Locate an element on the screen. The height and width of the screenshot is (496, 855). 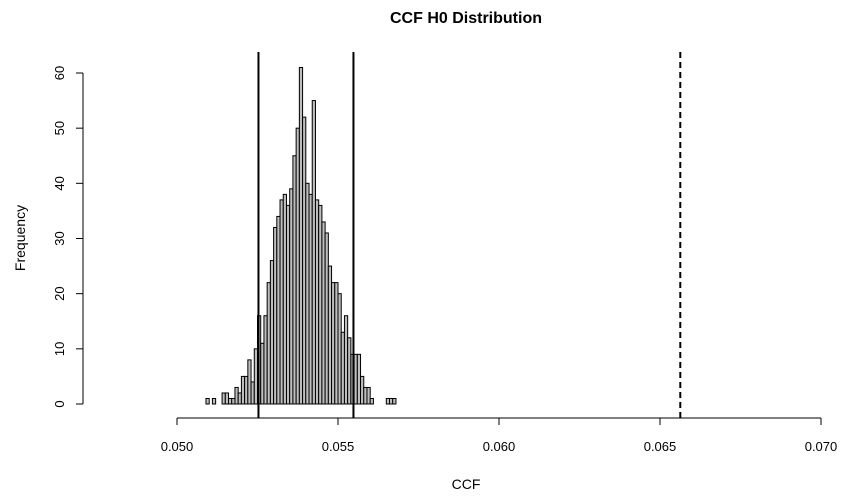
y-tick-label: 60 is located at coordinates (59, 73).